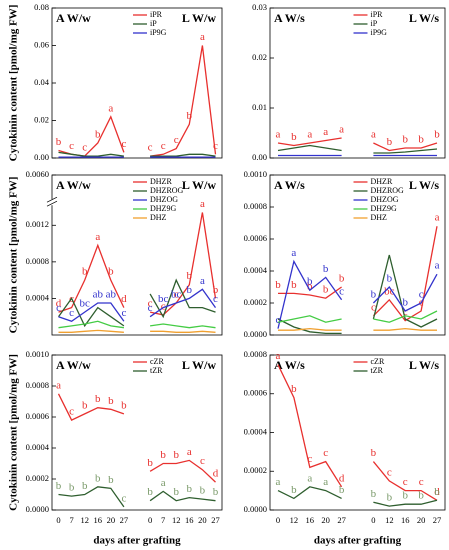 This screenshot has height=550, width=449. Describe the element at coordinates (377, 370) in the screenshot. I see `legend-label: tZR` at that location.